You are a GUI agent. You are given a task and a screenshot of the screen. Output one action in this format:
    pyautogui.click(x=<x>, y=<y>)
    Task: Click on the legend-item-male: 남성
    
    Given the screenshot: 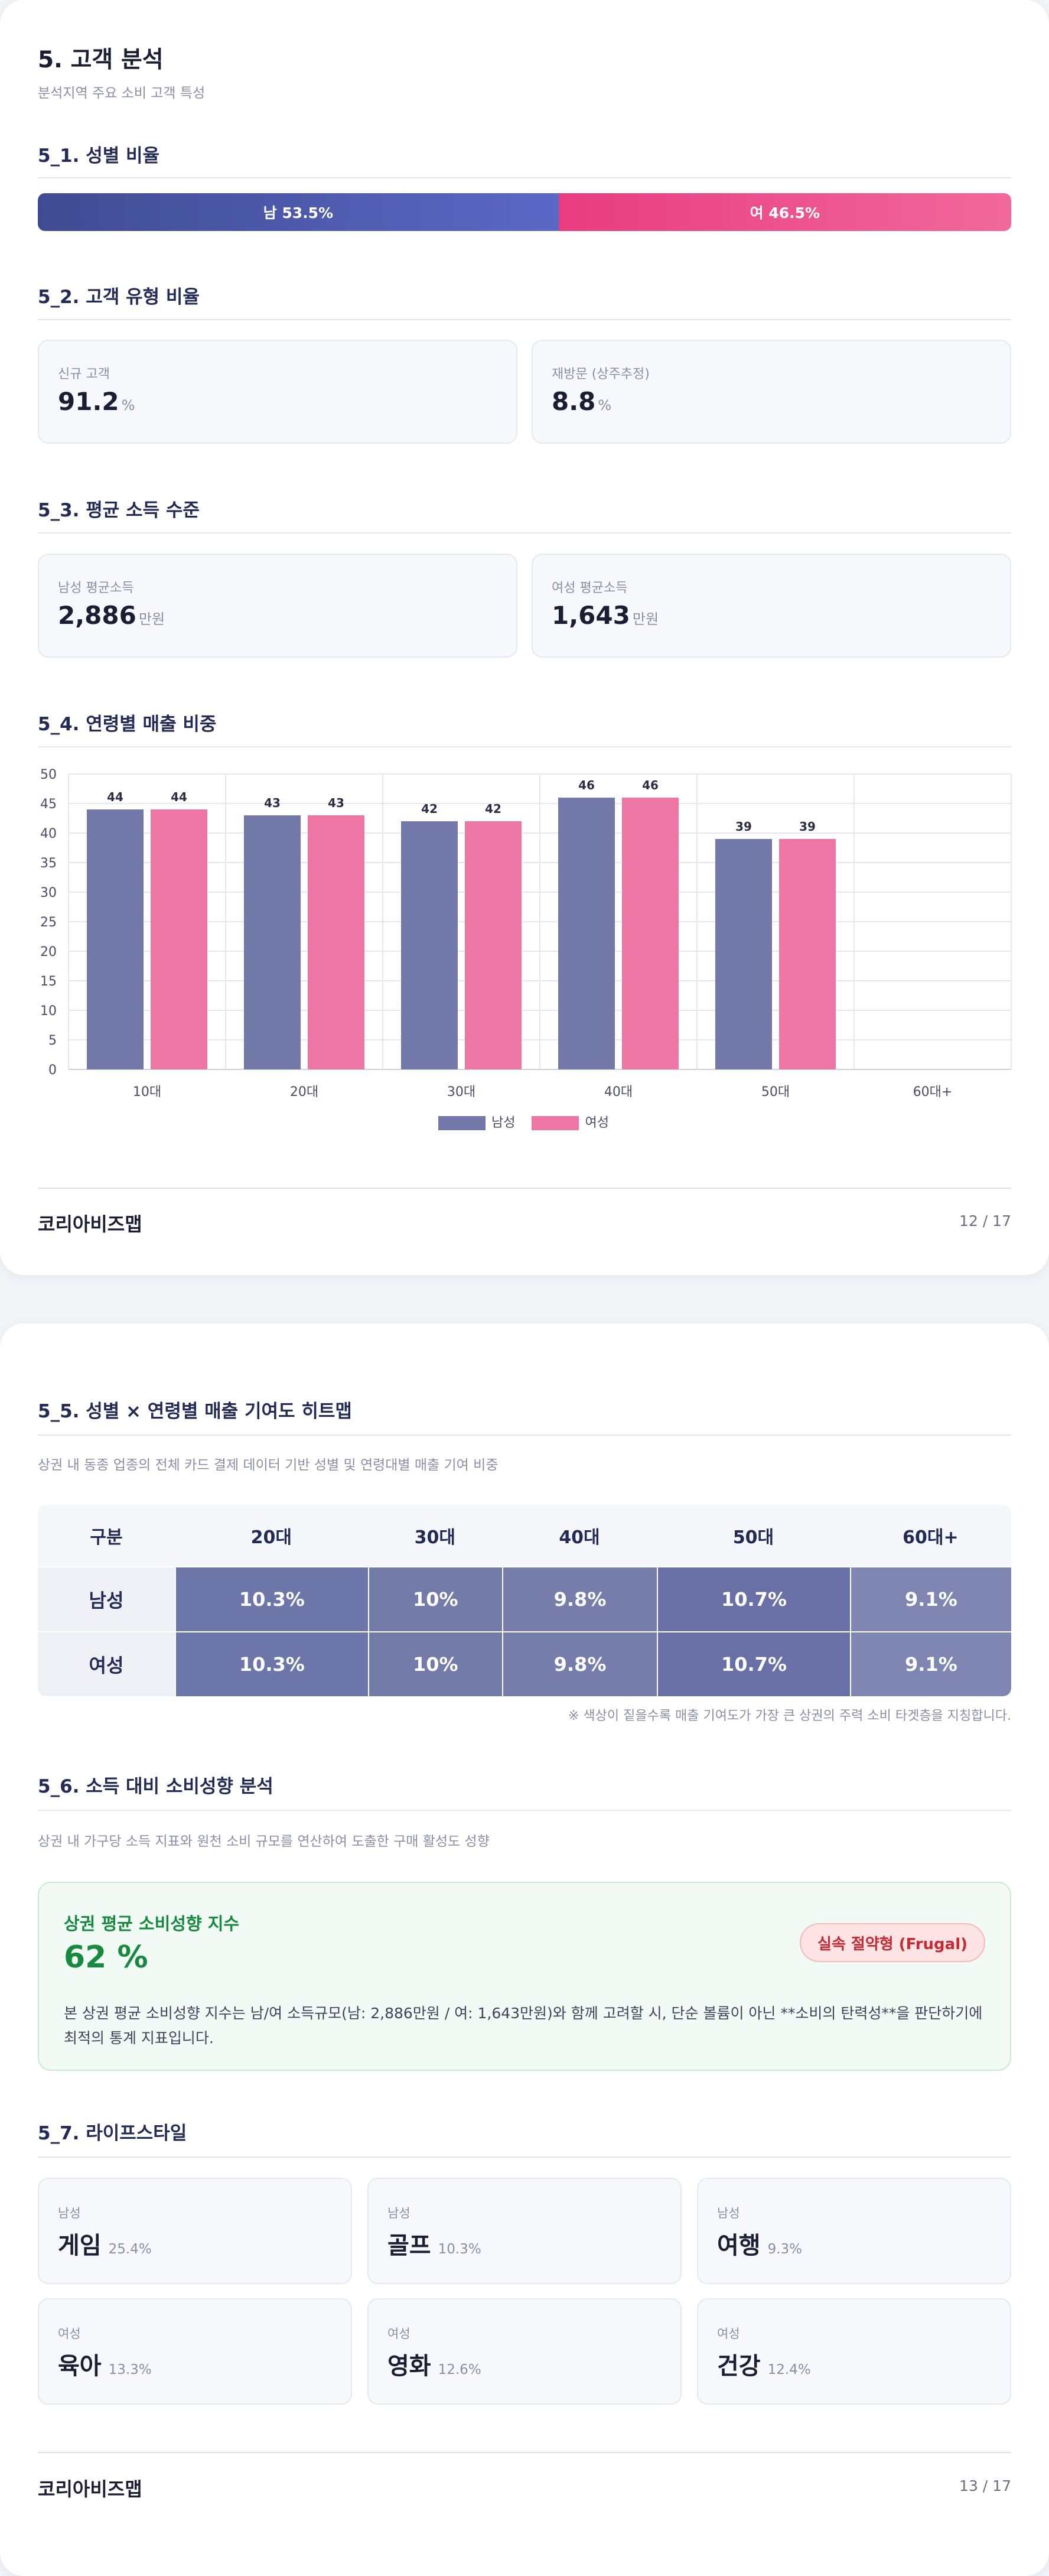 What is the action you would take?
    pyautogui.click(x=476, y=1121)
    